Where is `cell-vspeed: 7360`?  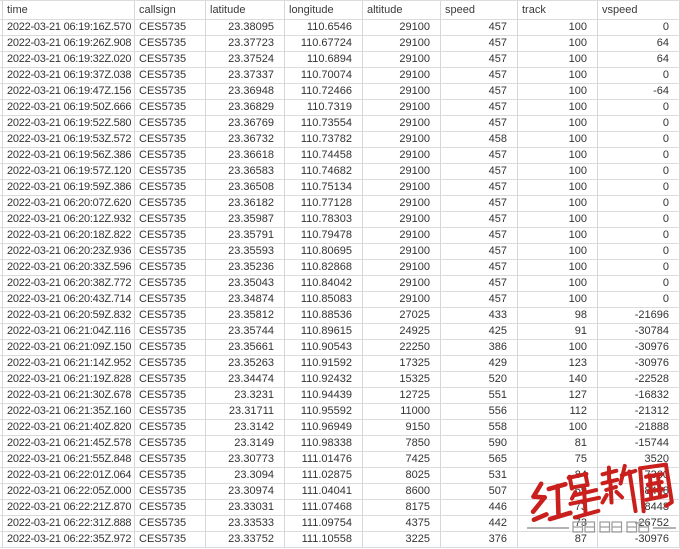 cell-vspeed: 7360 is located at coordinates (639, 476).